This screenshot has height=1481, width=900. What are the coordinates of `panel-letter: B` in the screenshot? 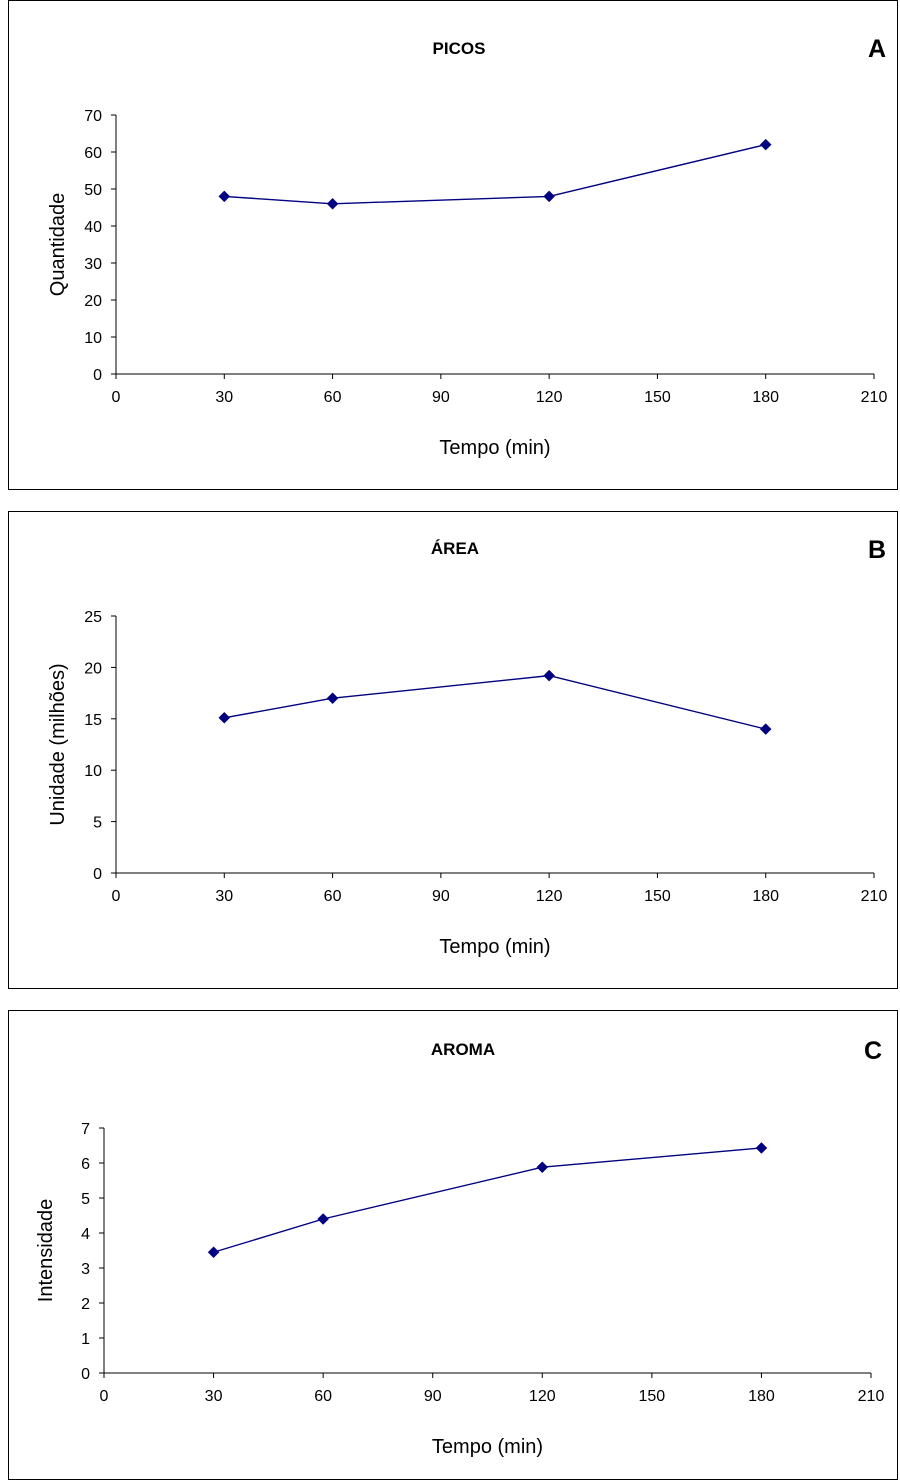 It's located at (877, 550).